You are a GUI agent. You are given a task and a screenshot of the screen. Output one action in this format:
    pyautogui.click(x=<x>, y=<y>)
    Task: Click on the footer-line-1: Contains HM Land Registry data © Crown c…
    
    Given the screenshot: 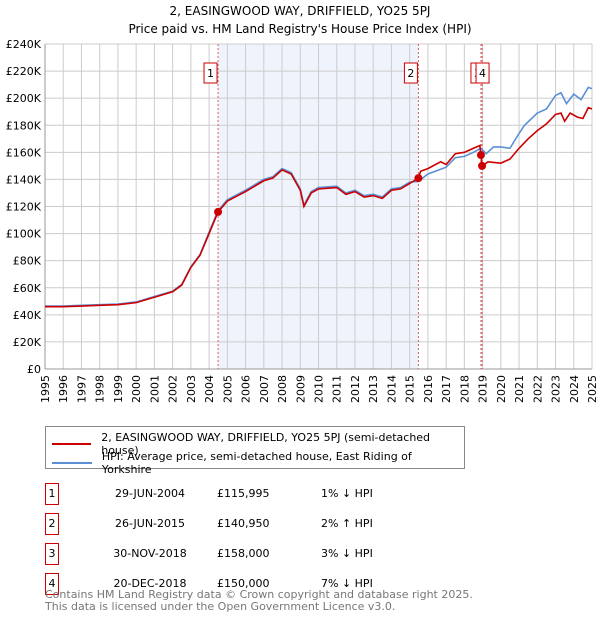 What is the action you would take?
    pyautogui.click(x=259, y=594)
    